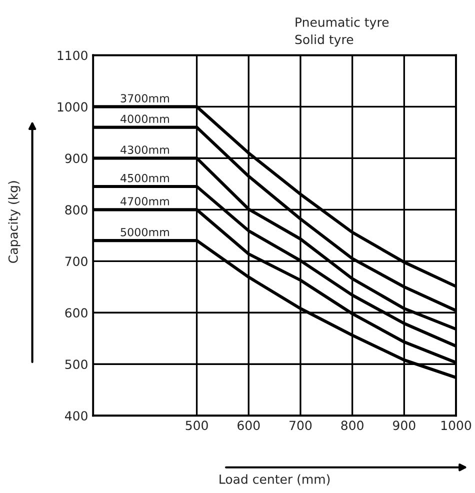  I want to click on y-tick-label: 900, so click(76, 159).